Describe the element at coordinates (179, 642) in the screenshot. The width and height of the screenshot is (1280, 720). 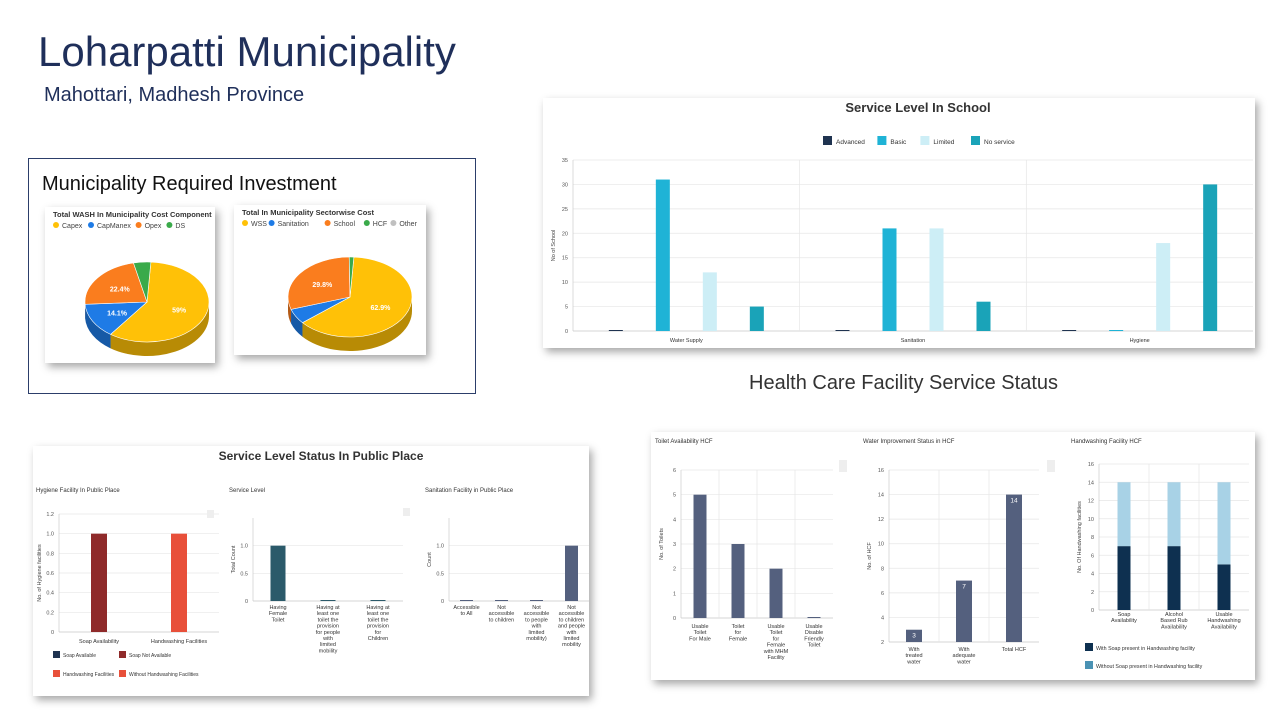
I see `x-tick-handwashing-facilities: Handwashing Facilities` at that location.